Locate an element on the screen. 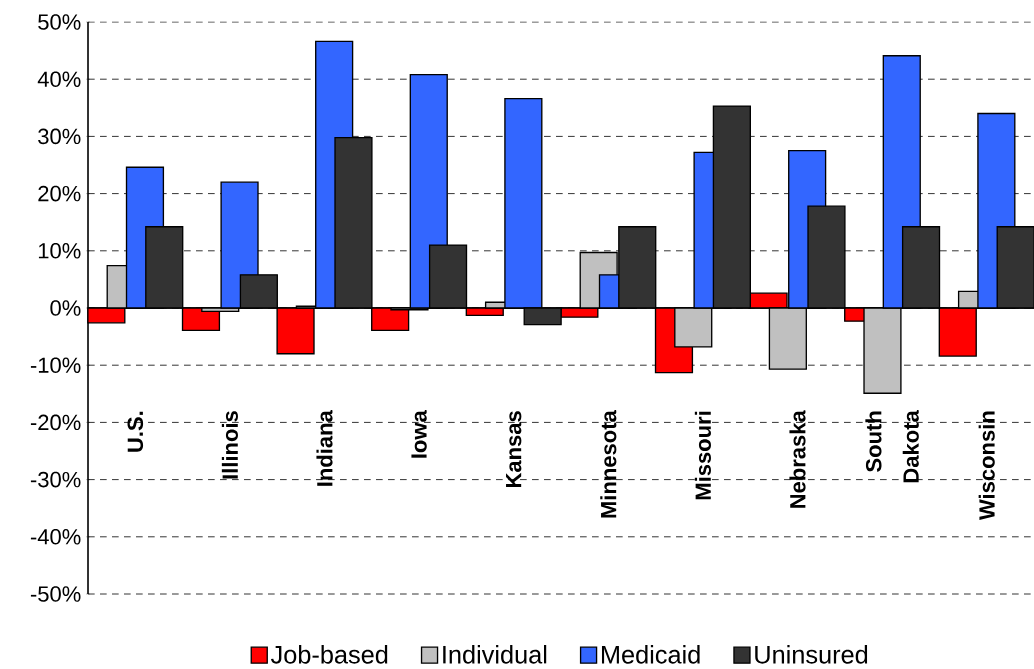 Image resolution: width=1034 pixels, height=669 pixels. x-tick-label: Indiana is located at coordinates (324, 448).